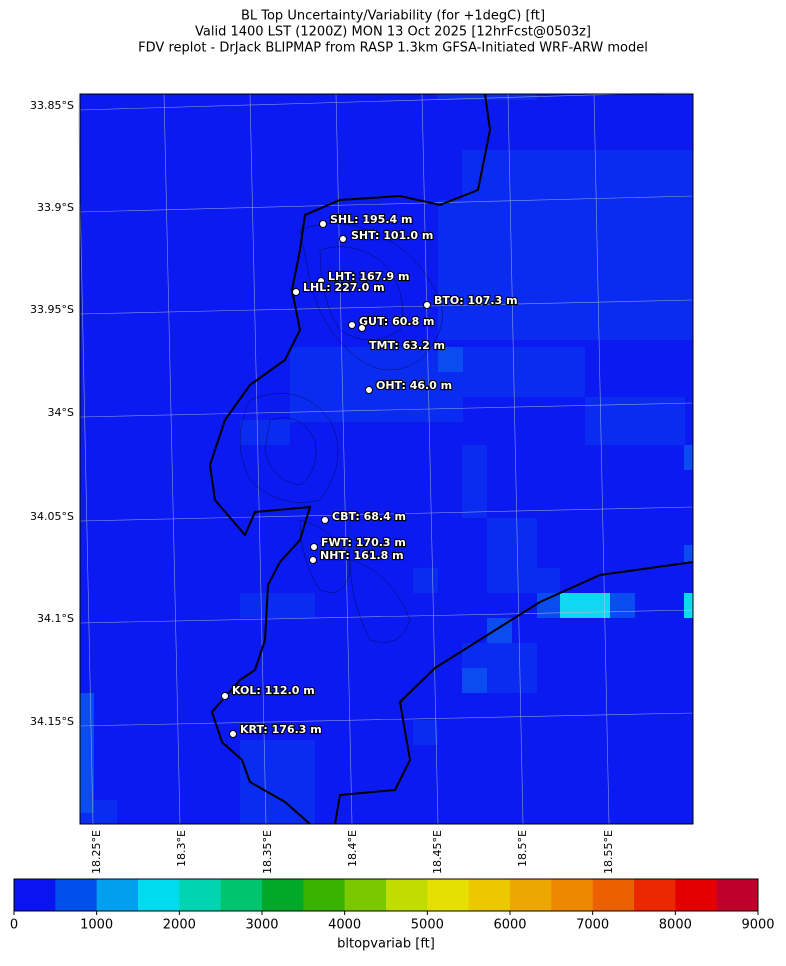 This screenshot has width=786, height=966. Describe the element at coordinates (675, 925) in the screenshot. I see `colorbar-tick-label: 8000` at that location.